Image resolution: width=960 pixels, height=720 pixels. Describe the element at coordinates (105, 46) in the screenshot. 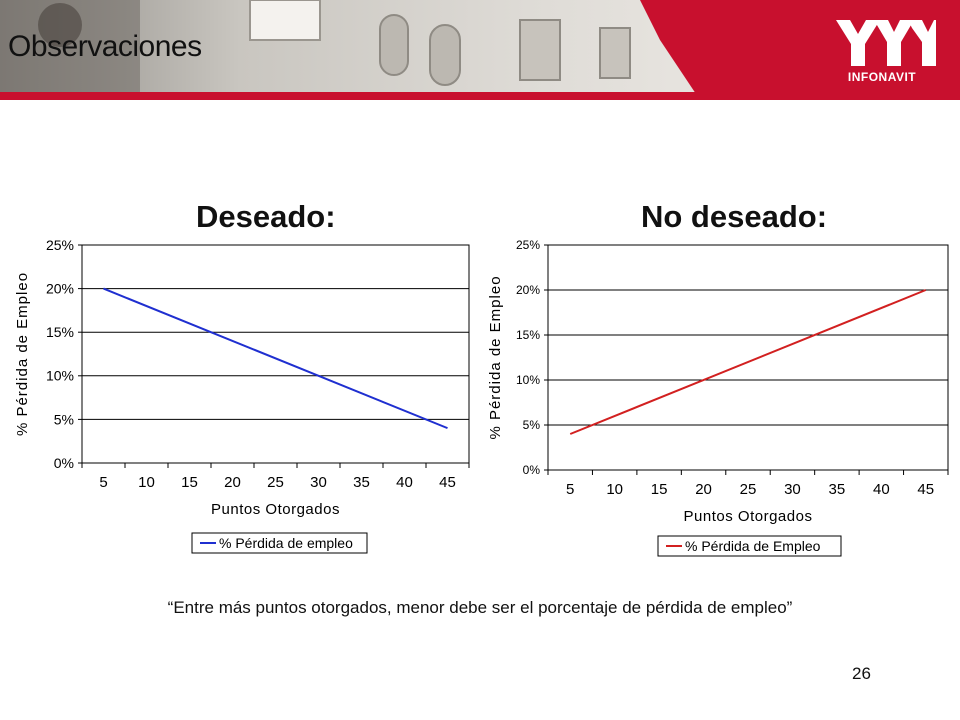

I see `page-title: Observaciones` at that location.